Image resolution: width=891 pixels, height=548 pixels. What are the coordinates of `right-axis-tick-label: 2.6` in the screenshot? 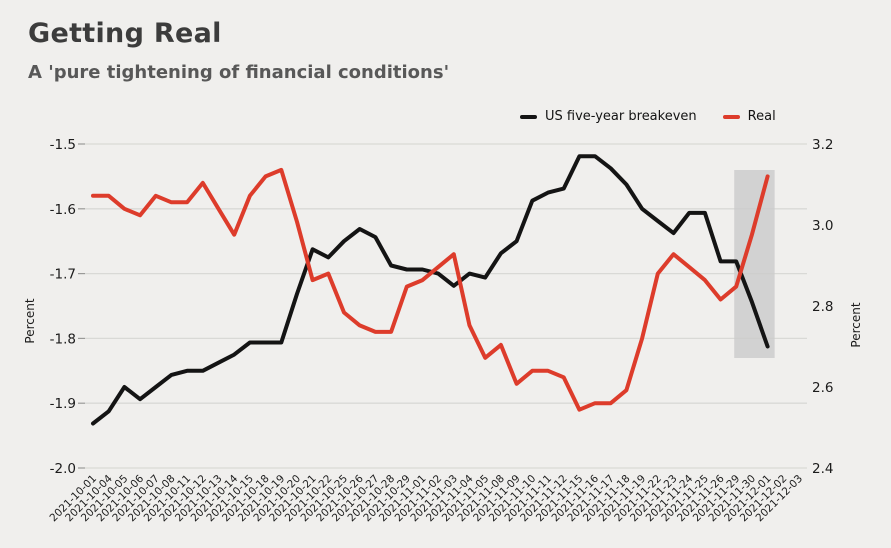 It's located at (822, 388).